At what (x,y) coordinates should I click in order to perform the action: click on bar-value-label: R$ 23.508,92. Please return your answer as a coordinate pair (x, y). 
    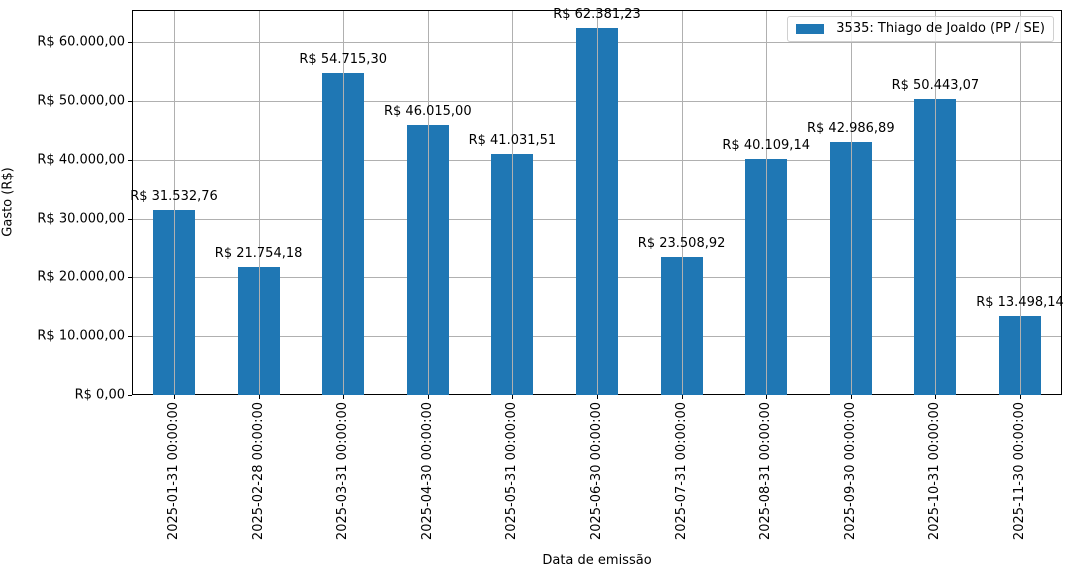
    Looking at the image, I should click on (681, 243).